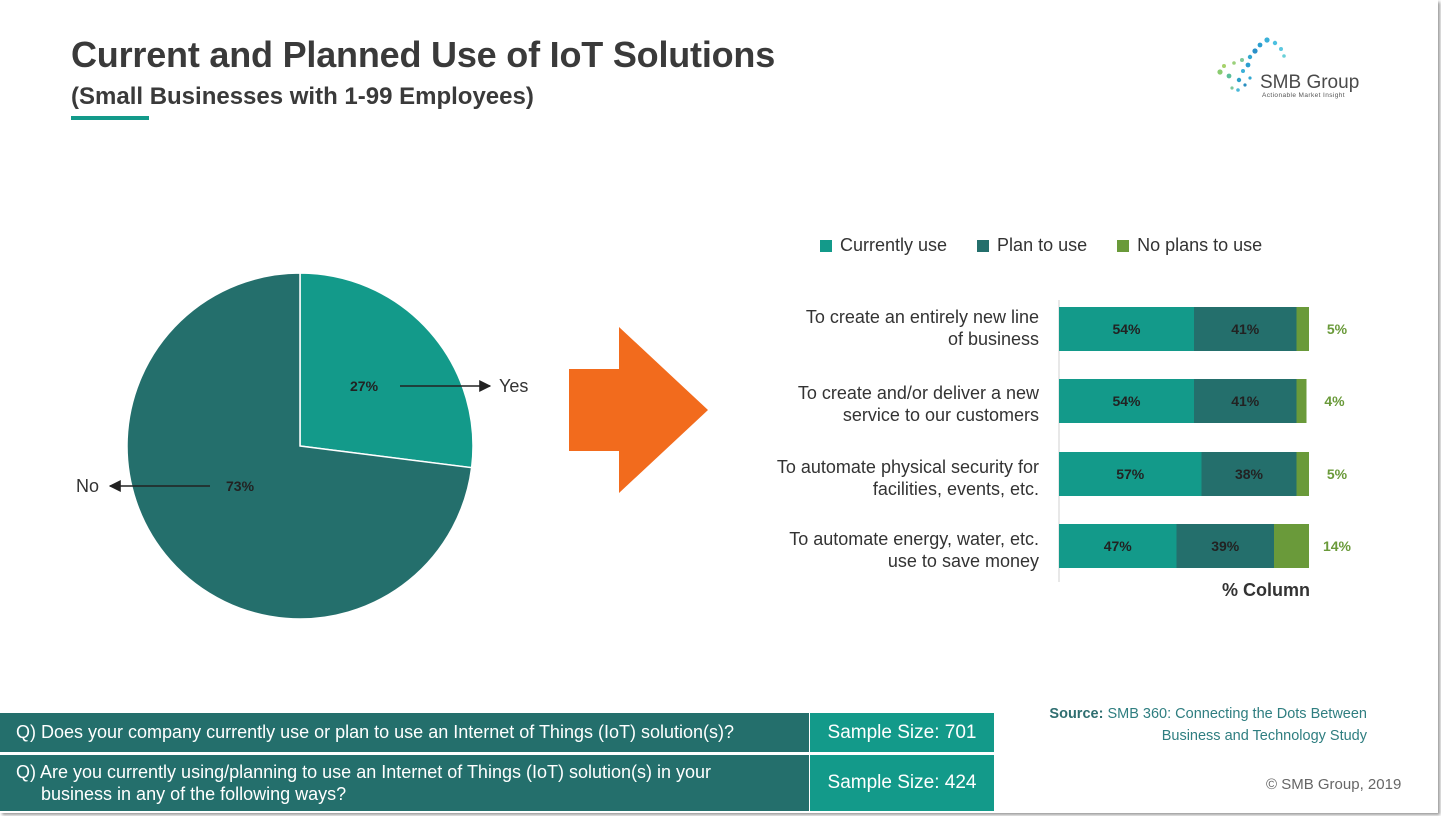  What do you see at coordinates (922, 317) in the screenshot?
I see `category-label-line: To create an entirely new line` at bounding box center [922, 317].